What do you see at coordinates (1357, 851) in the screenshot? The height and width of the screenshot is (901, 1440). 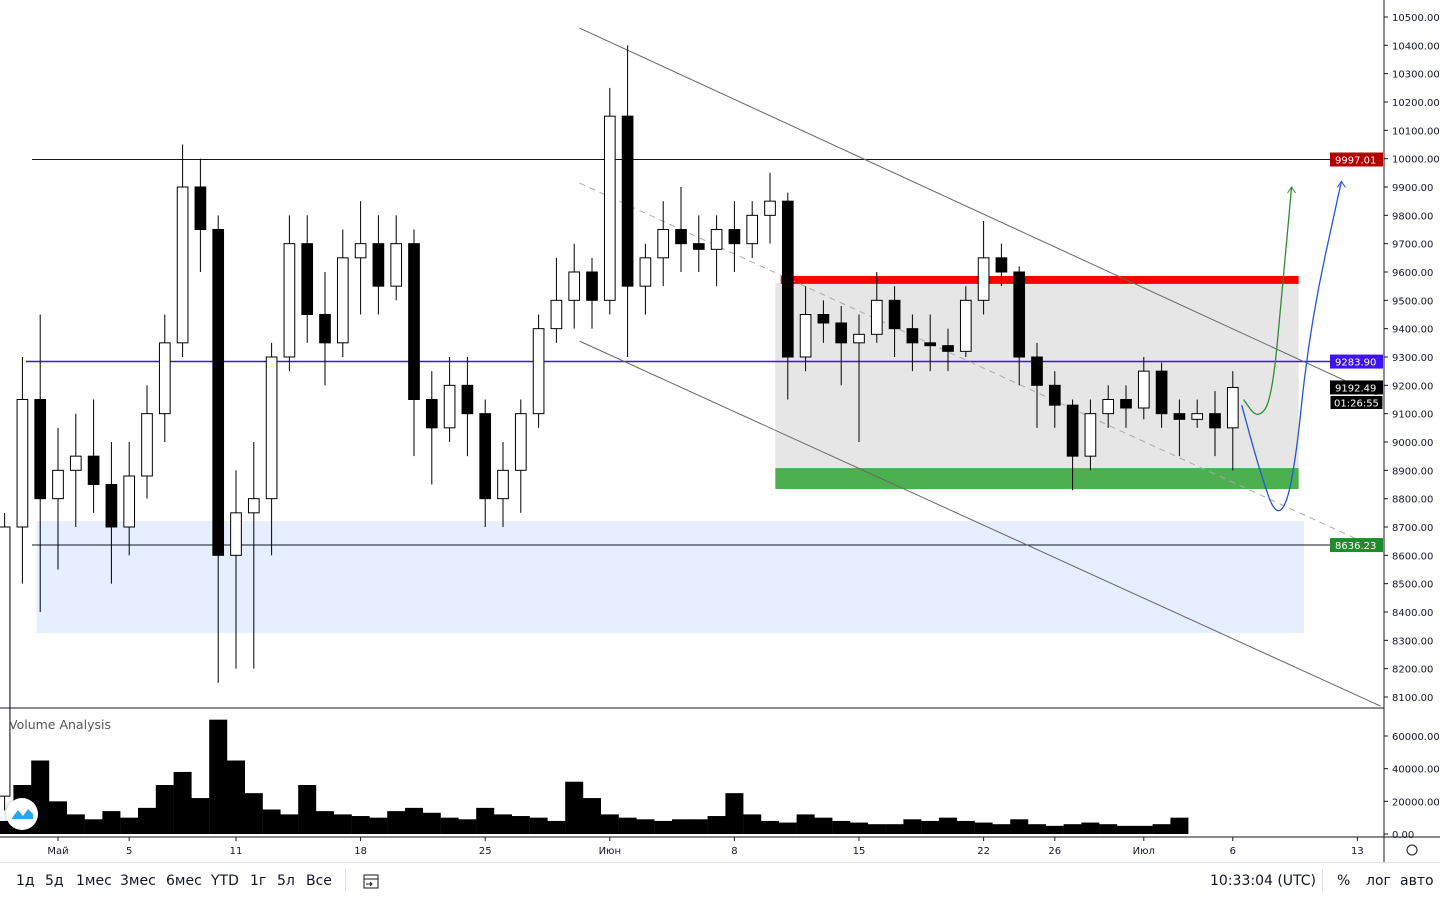 I see `time-tick-label: 13` at bounding box center [1357, 851].